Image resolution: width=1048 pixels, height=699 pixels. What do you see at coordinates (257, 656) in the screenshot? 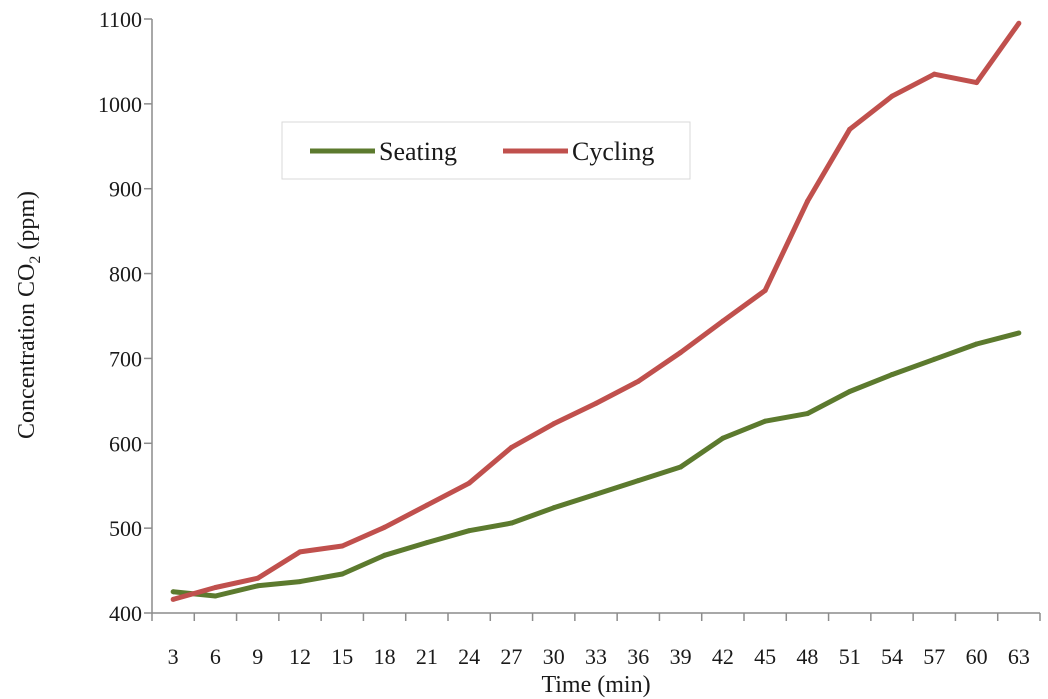
I see `x-tick-label: 9` at bounding box center [257, 656].